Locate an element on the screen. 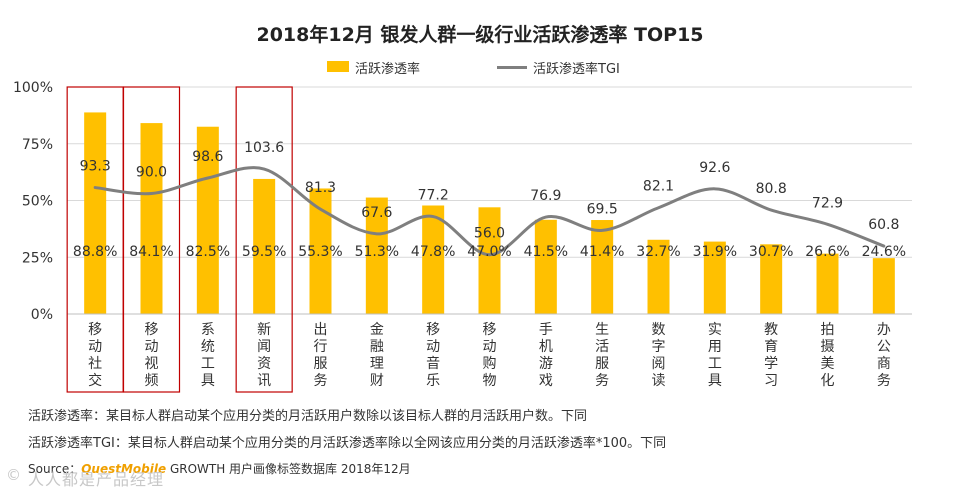  bar-系统工具 is located at coordinates (207, 220).